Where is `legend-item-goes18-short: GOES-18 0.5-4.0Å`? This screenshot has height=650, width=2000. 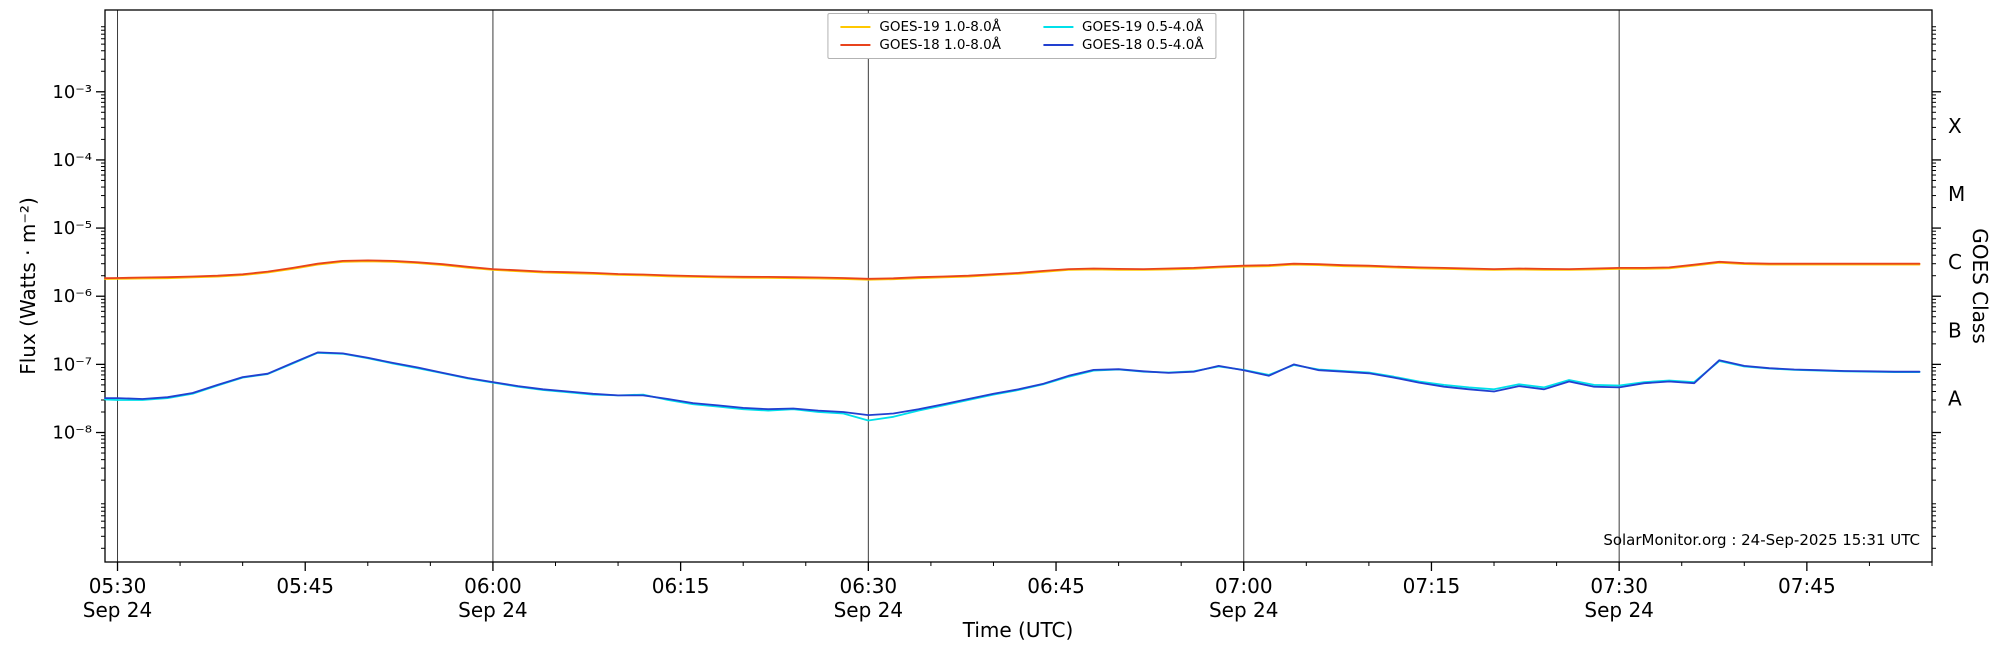 legend-item-goes18-short: GOES-18 0.5-4.0Å is located at coordinates (1123, 45).